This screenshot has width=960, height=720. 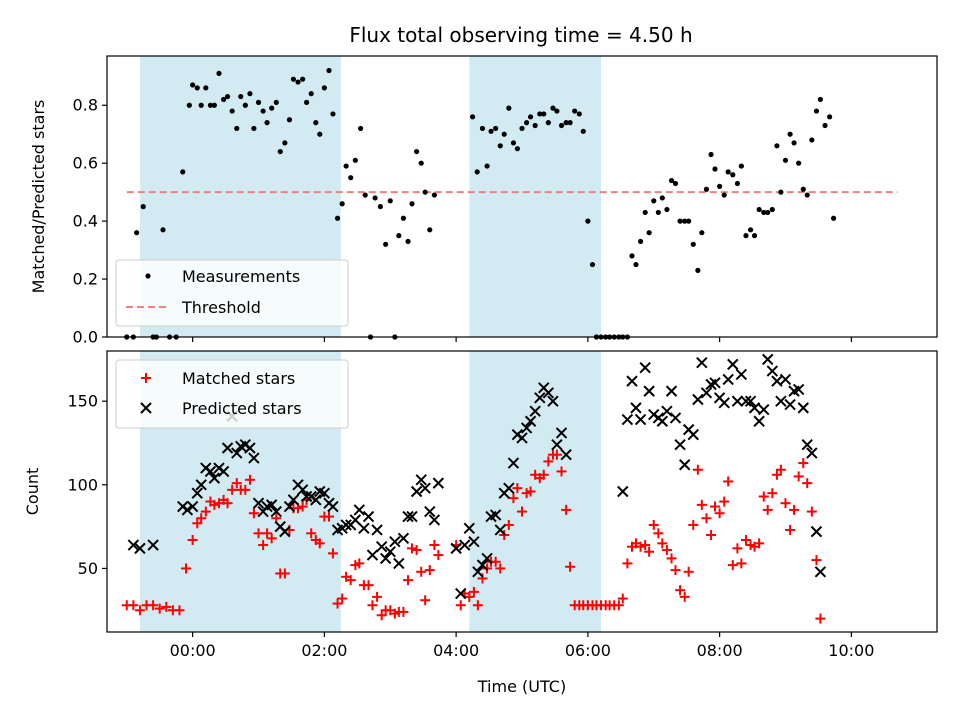 I want to click on count-x-label: Time (UTC), so click(x=521, y=686).